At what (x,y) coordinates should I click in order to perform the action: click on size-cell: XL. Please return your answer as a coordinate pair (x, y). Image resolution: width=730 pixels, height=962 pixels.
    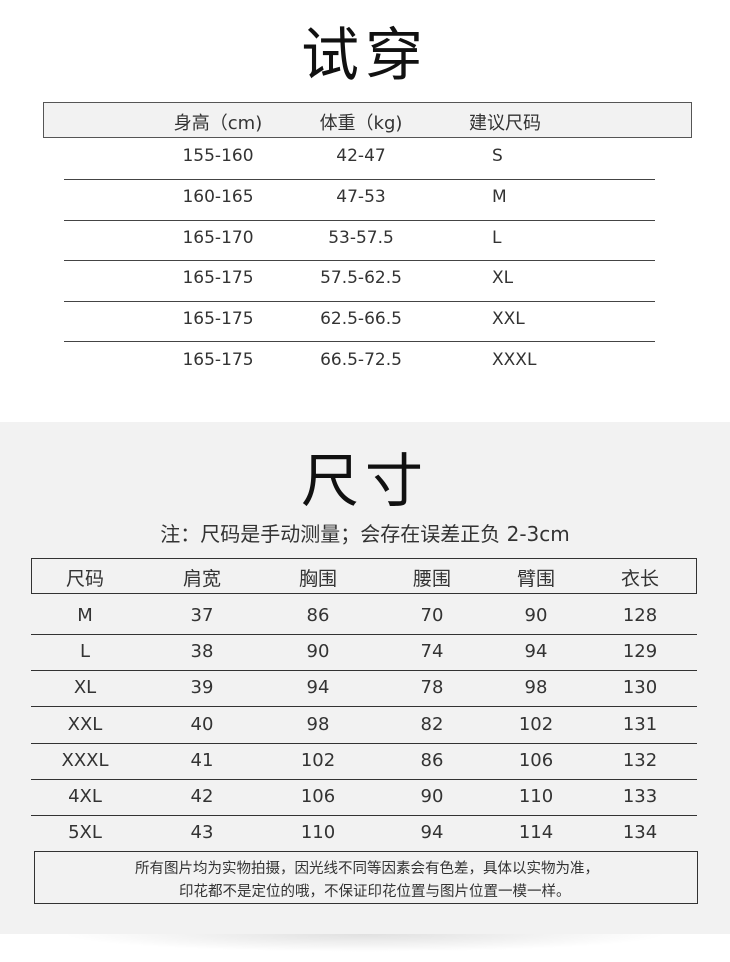
    Looking at the image, I should click on (85, 688).